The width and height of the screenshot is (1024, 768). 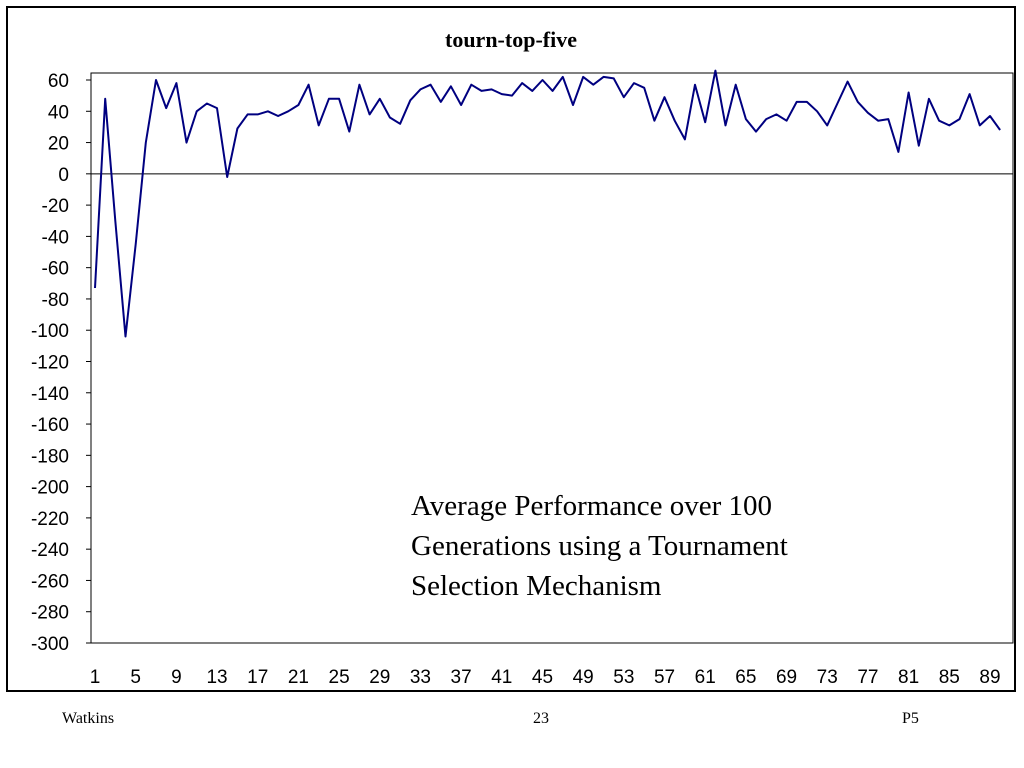 I want to click on x-tick-label: 13, so click(x=216, y=677).